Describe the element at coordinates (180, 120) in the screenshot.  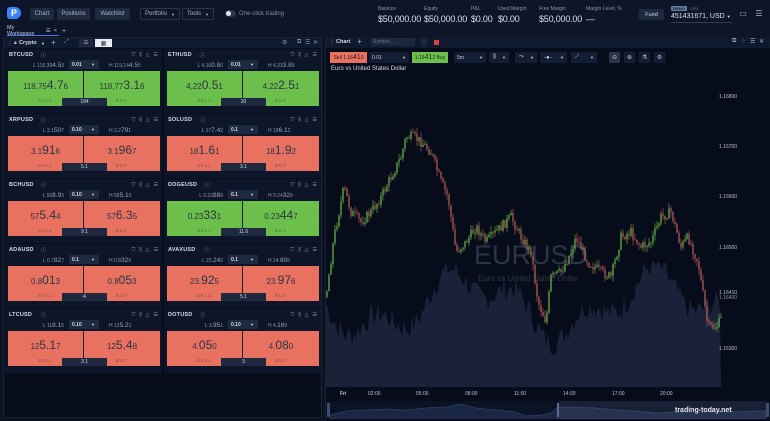
I see `instrument-symbol: SOLUSD` at that location.